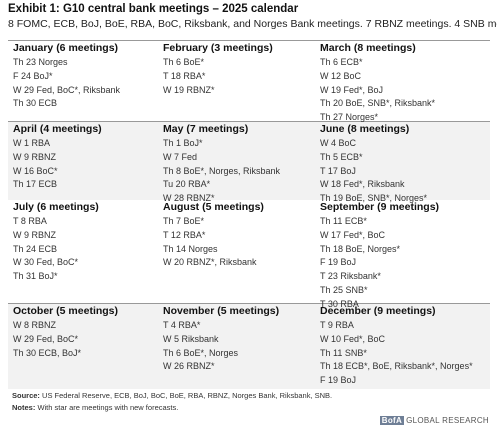 This screenshot has height=441, width=497. What do you see at coordinates (378, 103) in the screenshot?
I see `meeting-entry: Th 20 BoE, SNB*, Riksbank*` at bounding box center [378, 103].